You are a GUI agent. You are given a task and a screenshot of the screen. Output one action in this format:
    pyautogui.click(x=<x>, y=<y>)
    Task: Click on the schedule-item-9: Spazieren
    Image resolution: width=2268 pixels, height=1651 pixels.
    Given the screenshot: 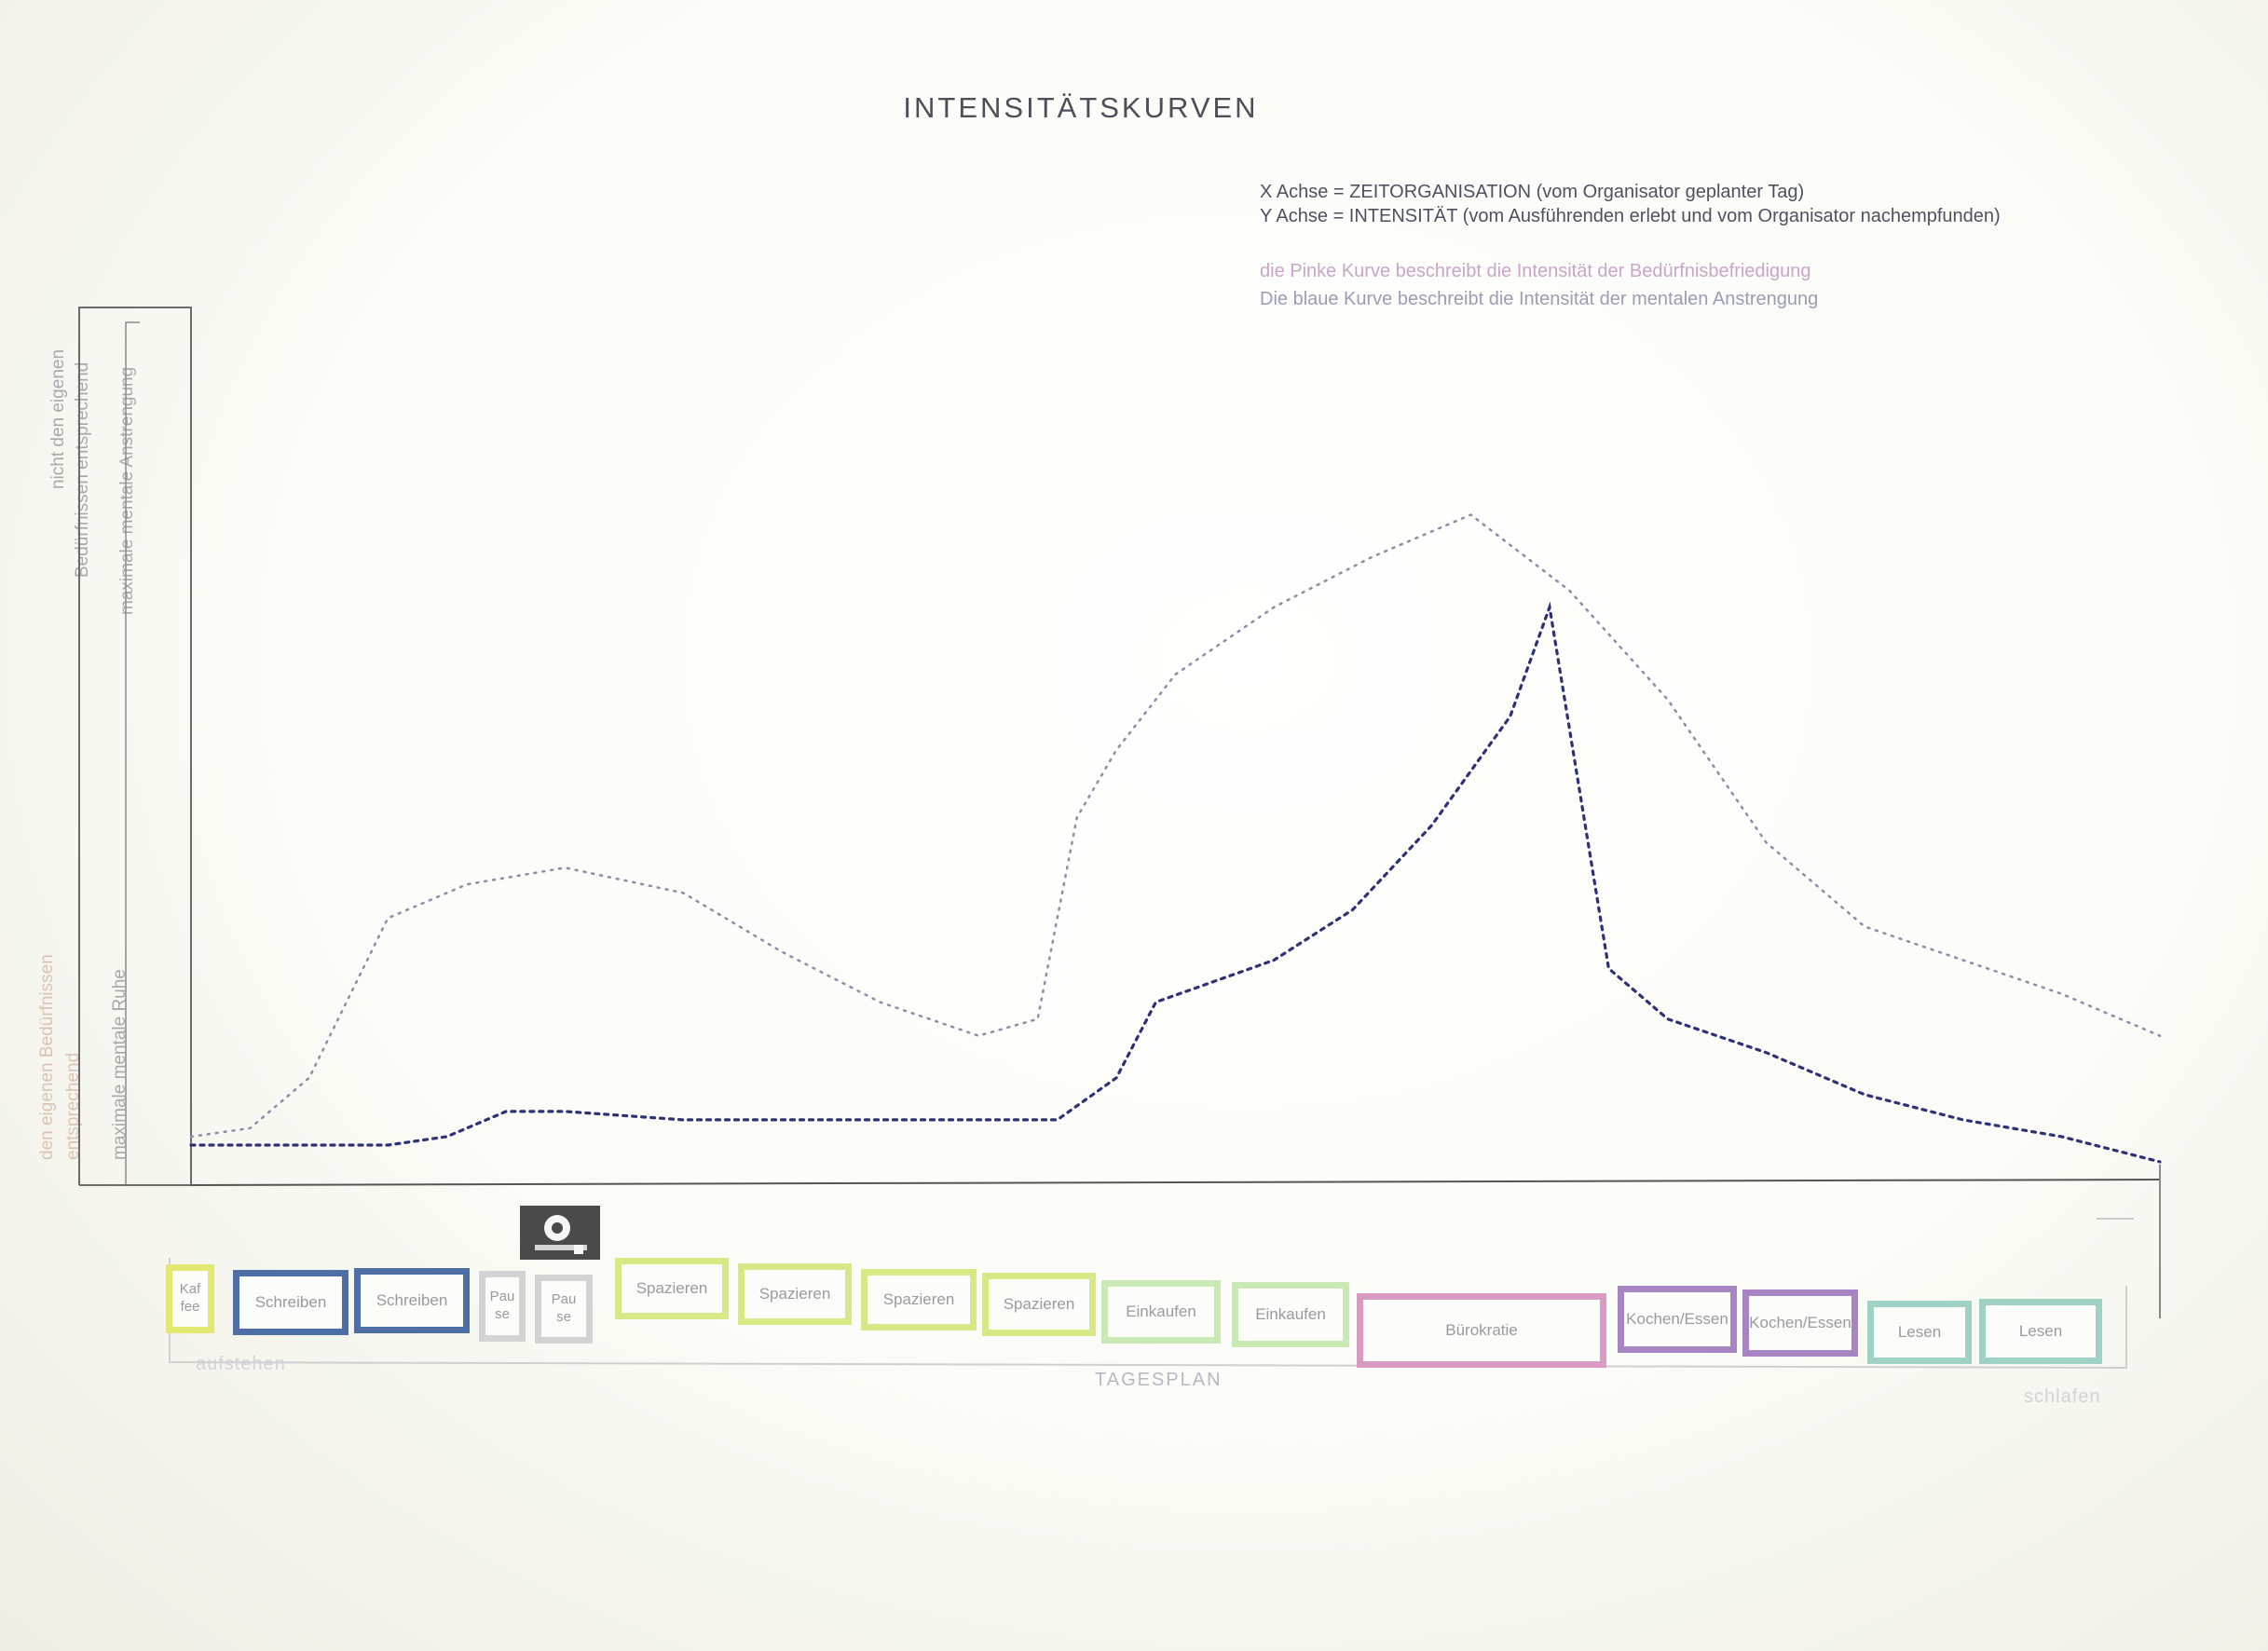 What is the action you would take?
    pyautogui.click(x=1039, y=1304)
    